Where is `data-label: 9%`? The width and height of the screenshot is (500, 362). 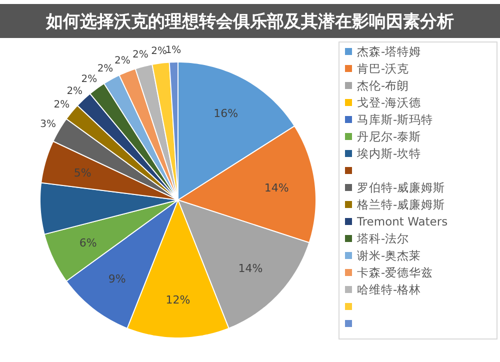
data-label: 9% is located at coordinates (117, 279).